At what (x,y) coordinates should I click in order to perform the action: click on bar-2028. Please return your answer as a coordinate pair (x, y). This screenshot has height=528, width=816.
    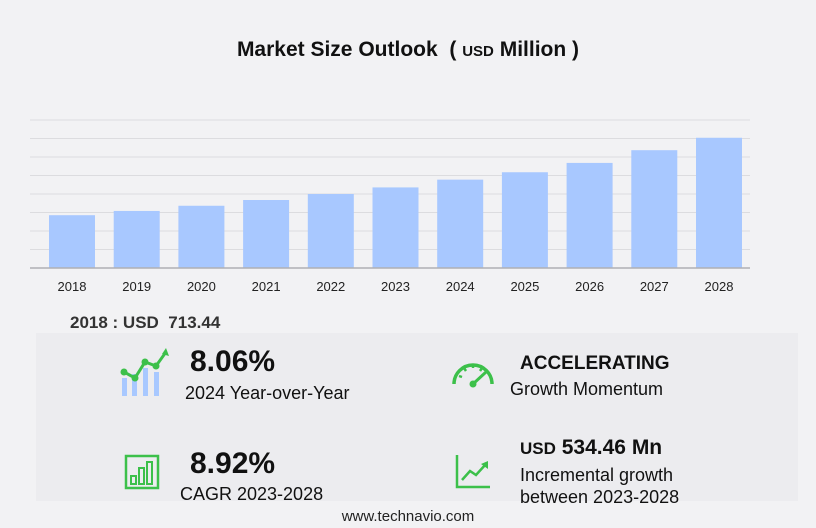
    Looking at the image, I should click on (719, 202).